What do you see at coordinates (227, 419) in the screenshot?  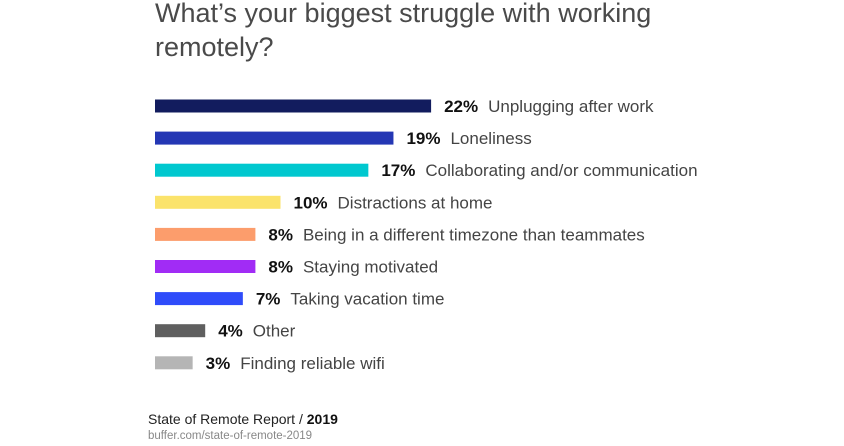 I see `source-name: State of Remote Report /` at bounding box center [227, 419].